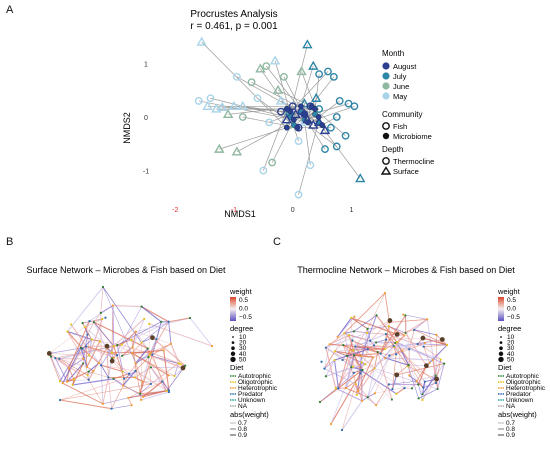  What do you see at coordinates (523, 376) in the screenshot?
I see `thermo-legend-diet-label: Autotrophic` at bounding box center [523, 376].